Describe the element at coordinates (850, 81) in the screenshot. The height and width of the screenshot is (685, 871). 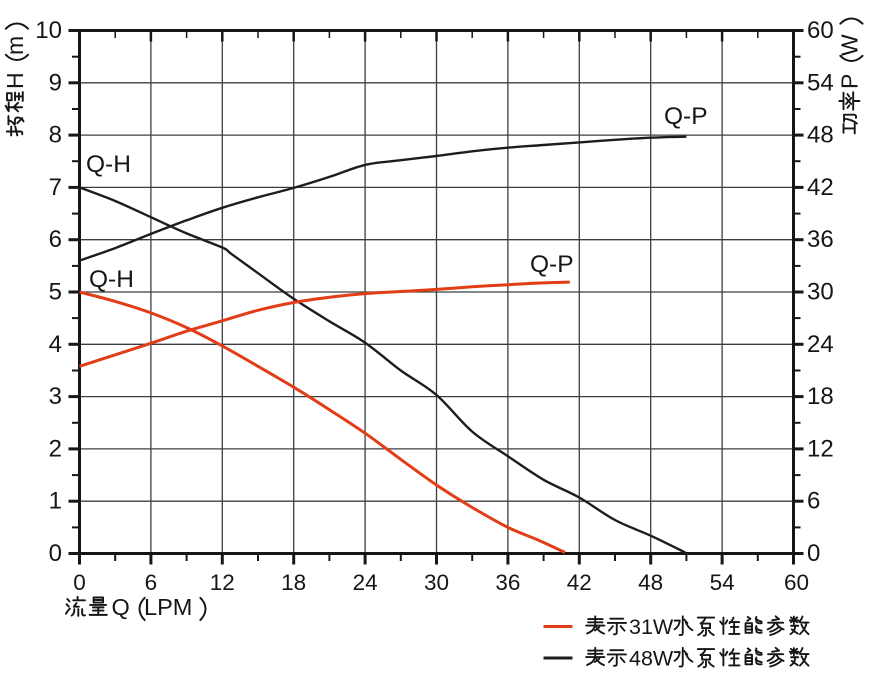
I see `svg-text: P` at that location.